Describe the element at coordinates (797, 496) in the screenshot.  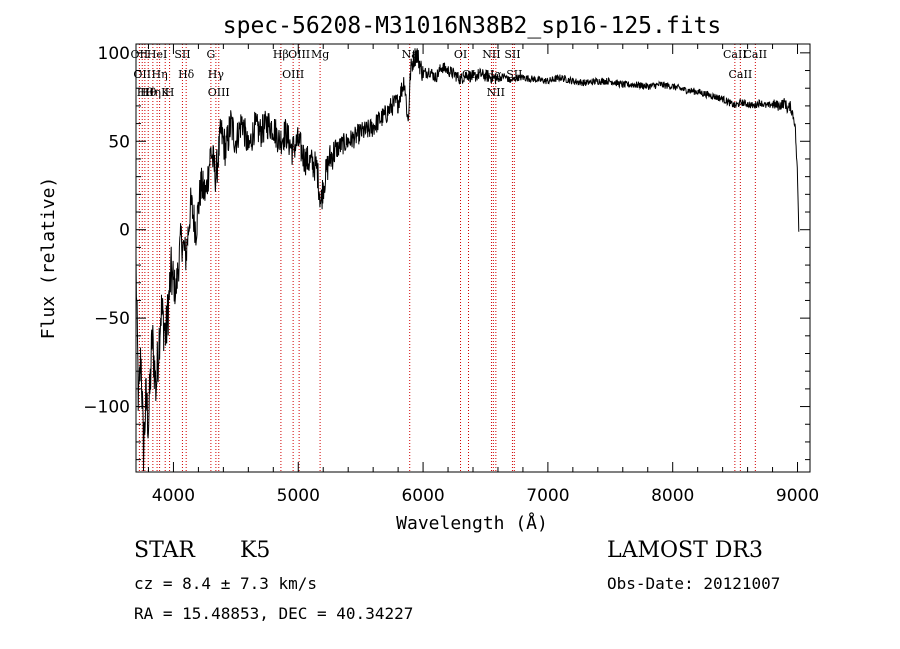
I see `x-tick-label: 9000` at that location.